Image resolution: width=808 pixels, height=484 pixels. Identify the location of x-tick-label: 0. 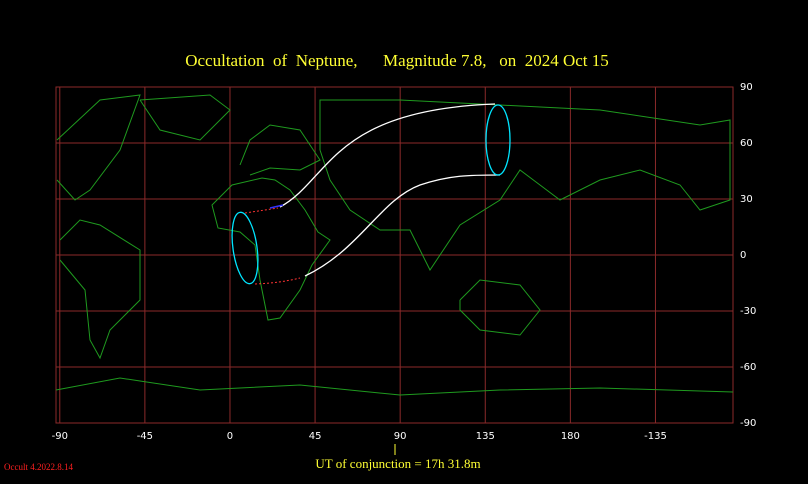
(230, 436).